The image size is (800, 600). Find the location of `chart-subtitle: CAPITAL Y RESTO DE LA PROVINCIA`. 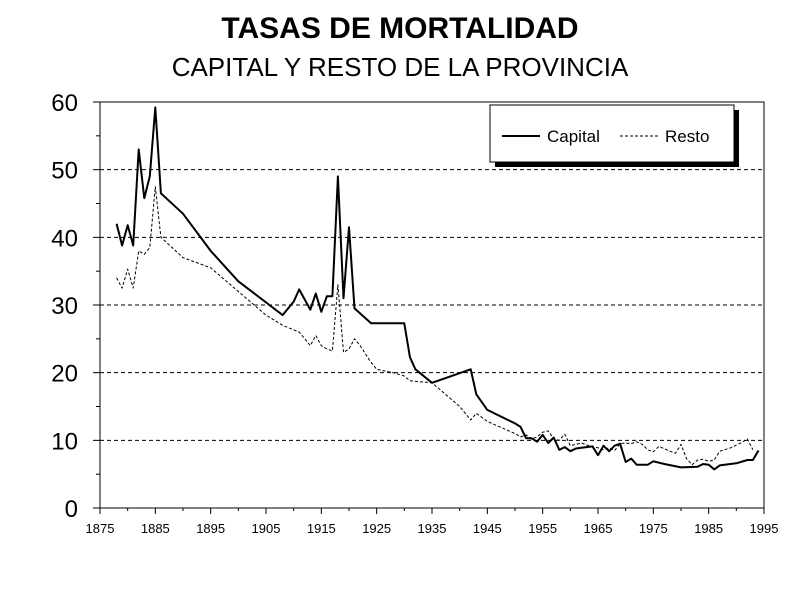

chart-subtitle: CAPITAL Y RESTO DE LA PROVINCIA is located at coordinates (400, 67).